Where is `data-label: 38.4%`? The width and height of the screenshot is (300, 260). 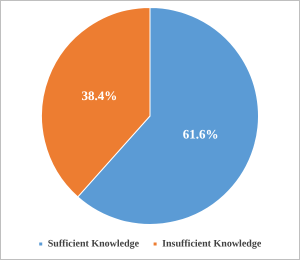 data-label: 38.4% is located at coordinates (99, 96).